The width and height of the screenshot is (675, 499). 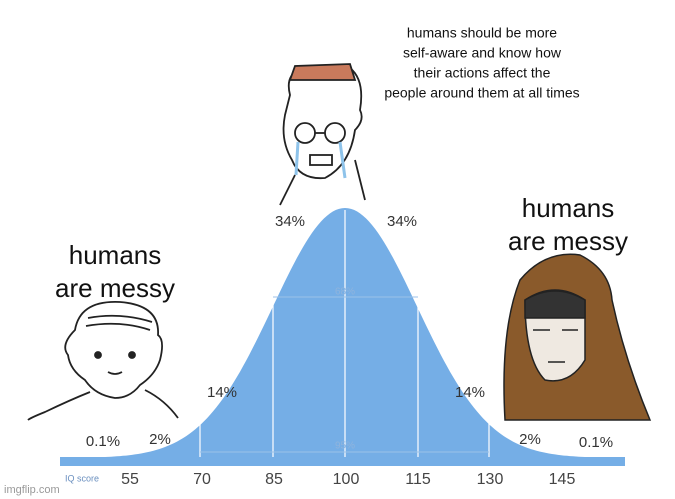 I want to click on caption-line: their actions affect the, so click(x=482, y=73).